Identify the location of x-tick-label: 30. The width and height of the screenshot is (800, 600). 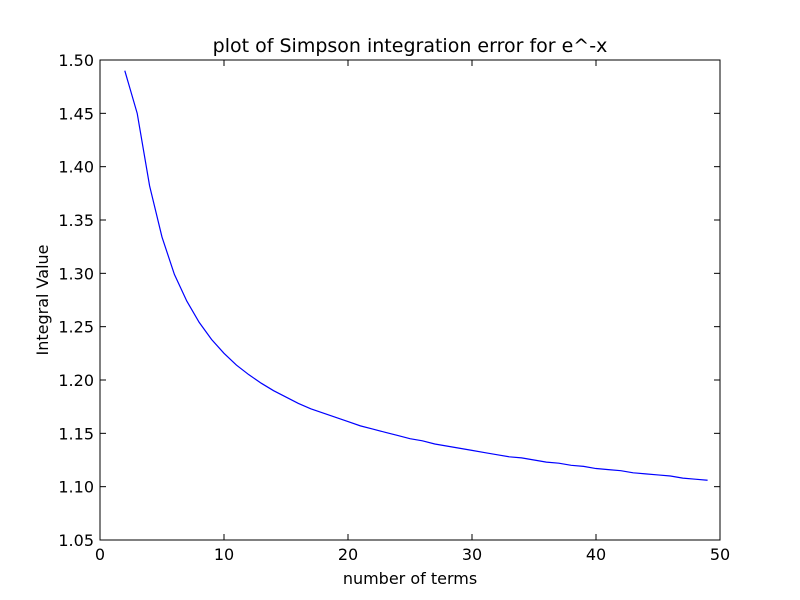
(472, 554).